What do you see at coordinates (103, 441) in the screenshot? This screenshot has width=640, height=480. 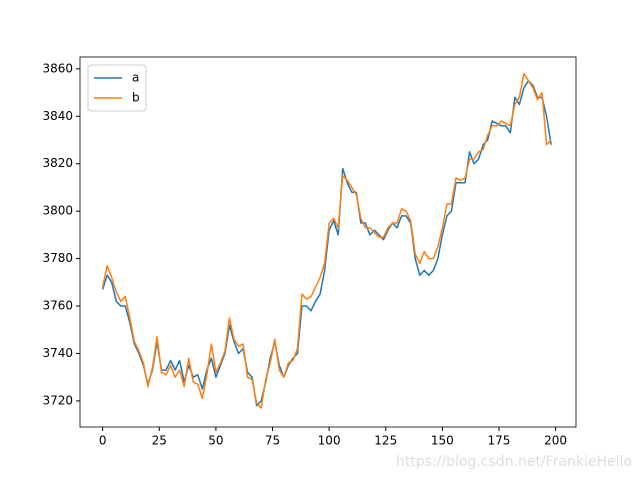 I see `x-tick-label: 0` at bounding box center [103, 441].